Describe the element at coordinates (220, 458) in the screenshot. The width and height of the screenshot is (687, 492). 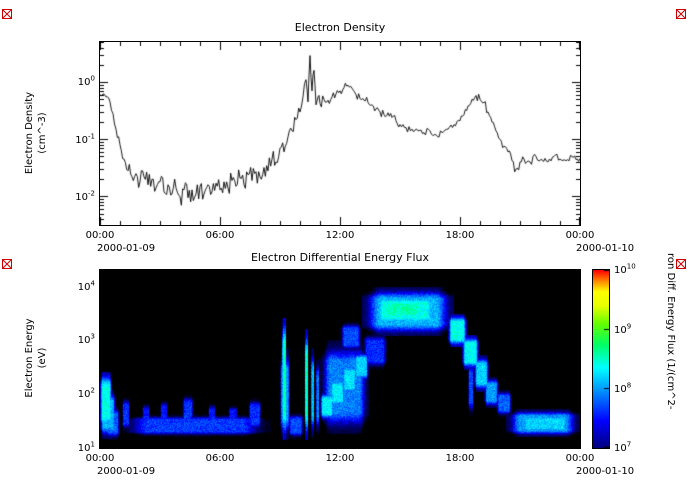
I see `flux-x-tick-label: 06:00` at that location.